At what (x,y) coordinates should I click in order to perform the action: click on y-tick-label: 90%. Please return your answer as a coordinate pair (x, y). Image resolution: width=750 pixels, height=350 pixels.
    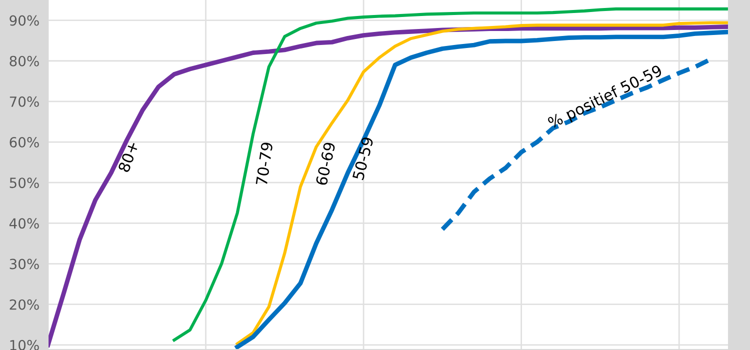
    Looking at the image, I should click on (24, 20).